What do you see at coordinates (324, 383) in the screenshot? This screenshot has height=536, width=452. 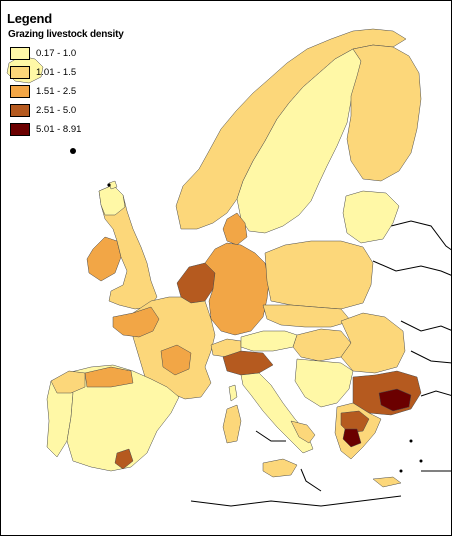 I see `region-balkans` at bounding box center [324, 383].